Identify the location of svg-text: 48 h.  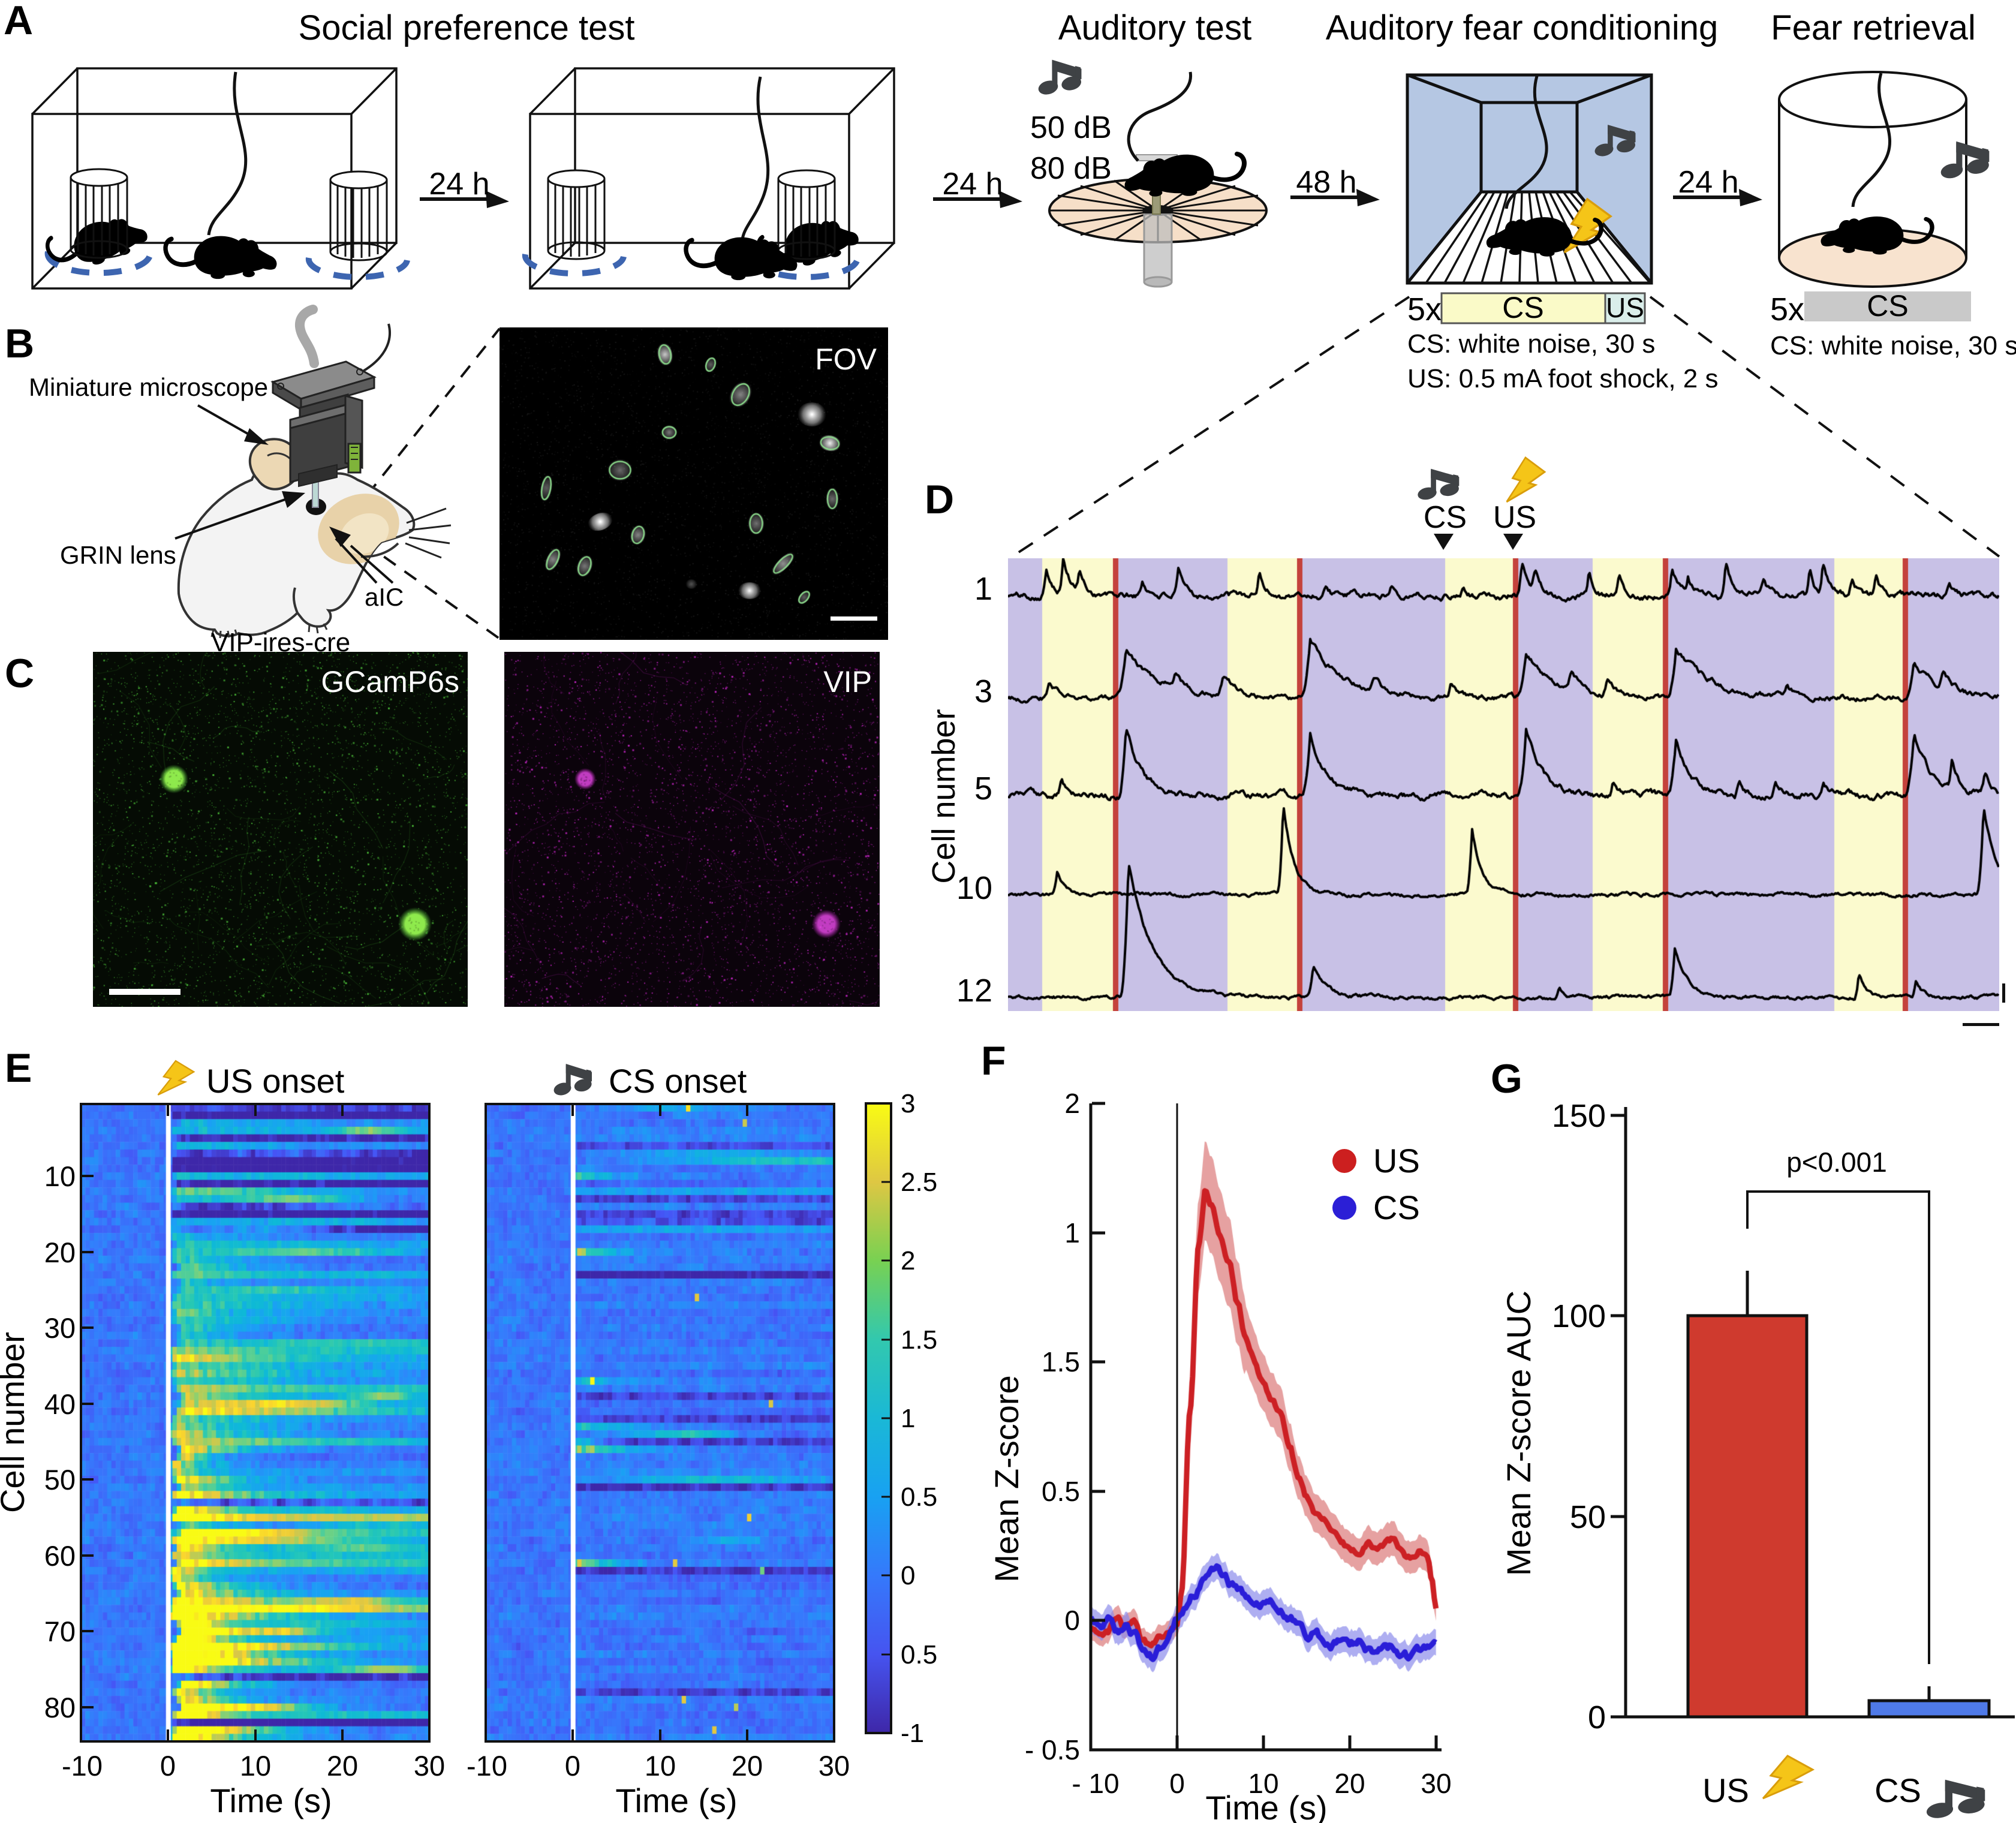
(1326, 182).